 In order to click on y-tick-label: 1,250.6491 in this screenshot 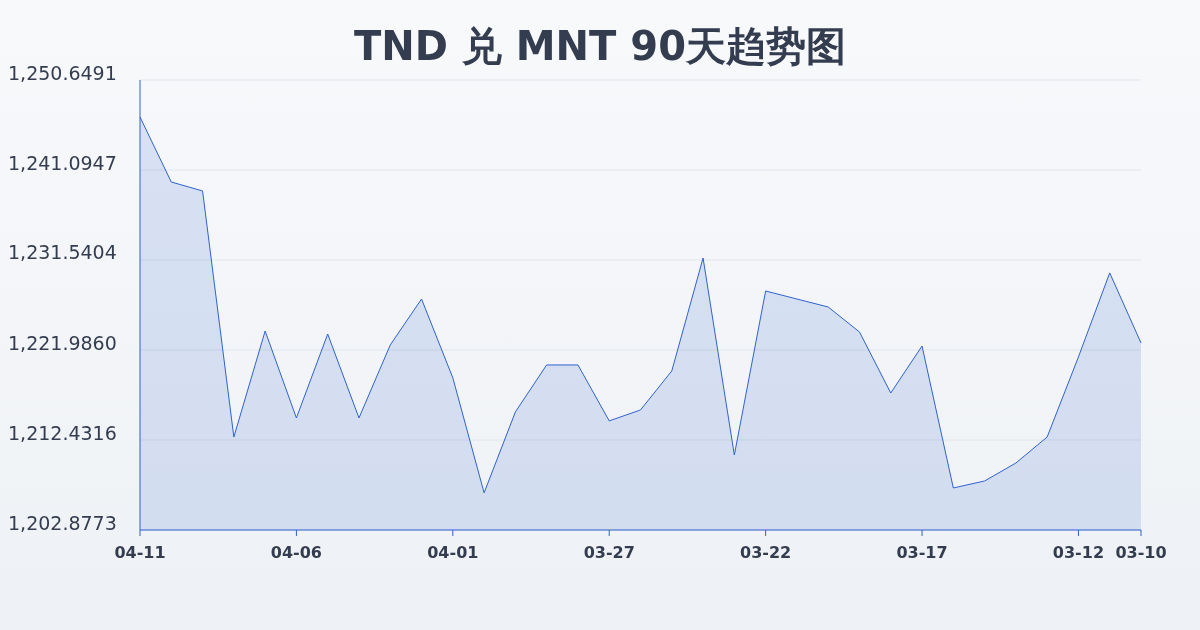, I will do `click(62, 72)`.